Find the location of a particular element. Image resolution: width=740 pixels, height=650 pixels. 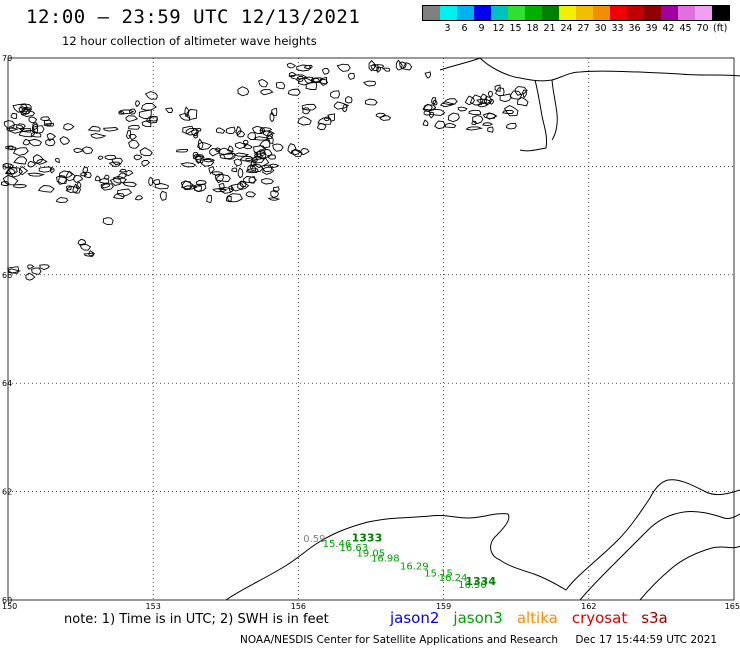

satellite-jason2: jason2 is located at coordinates (415, 618).